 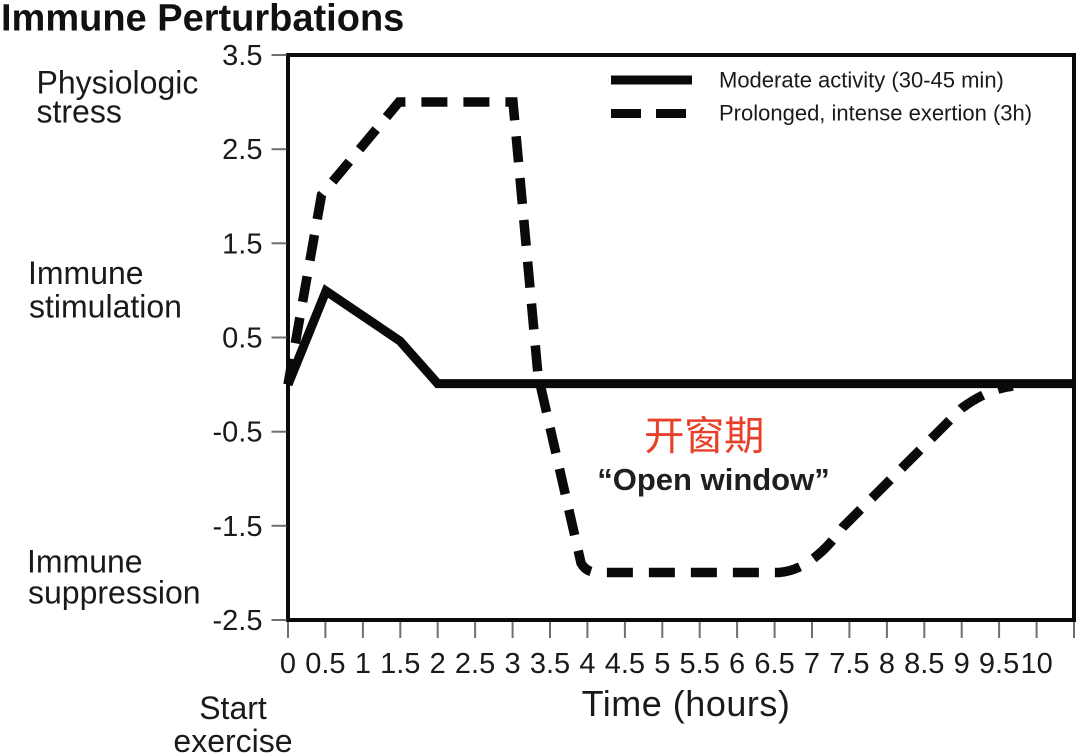 What do you see at coordinates (114, 592) in the screenshot?
I see `svg-text: suppression` at bounding box center [114, 592].